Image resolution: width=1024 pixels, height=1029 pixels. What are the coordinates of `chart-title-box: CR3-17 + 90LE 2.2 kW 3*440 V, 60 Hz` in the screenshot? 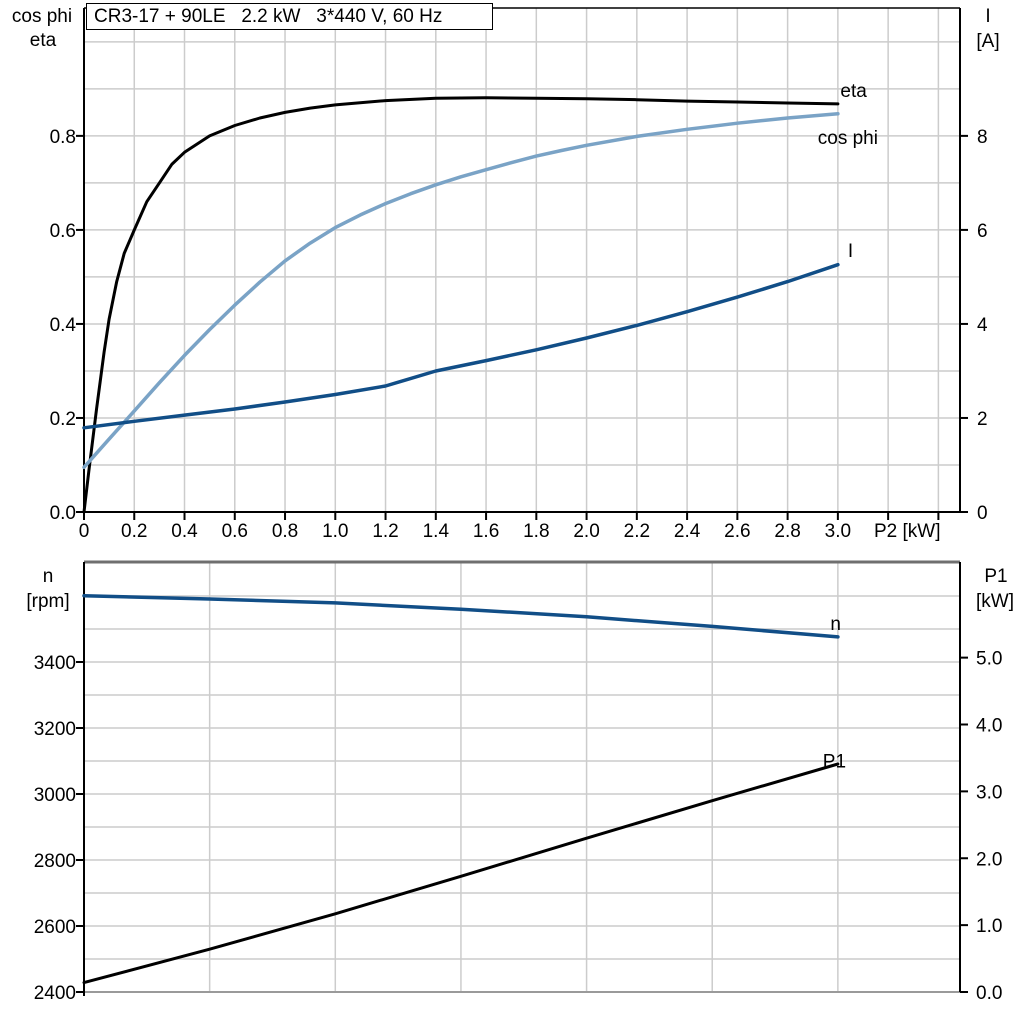 It's located at (289, 16).